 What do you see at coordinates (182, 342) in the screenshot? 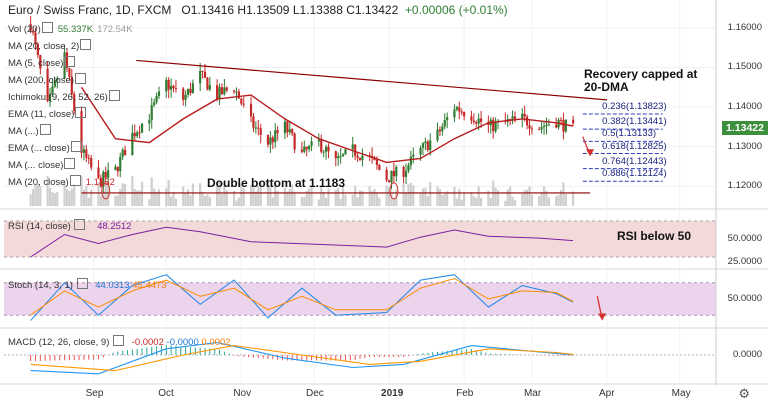
I see `macd-line-value: -0.0000` at bounding box center [182, 342].